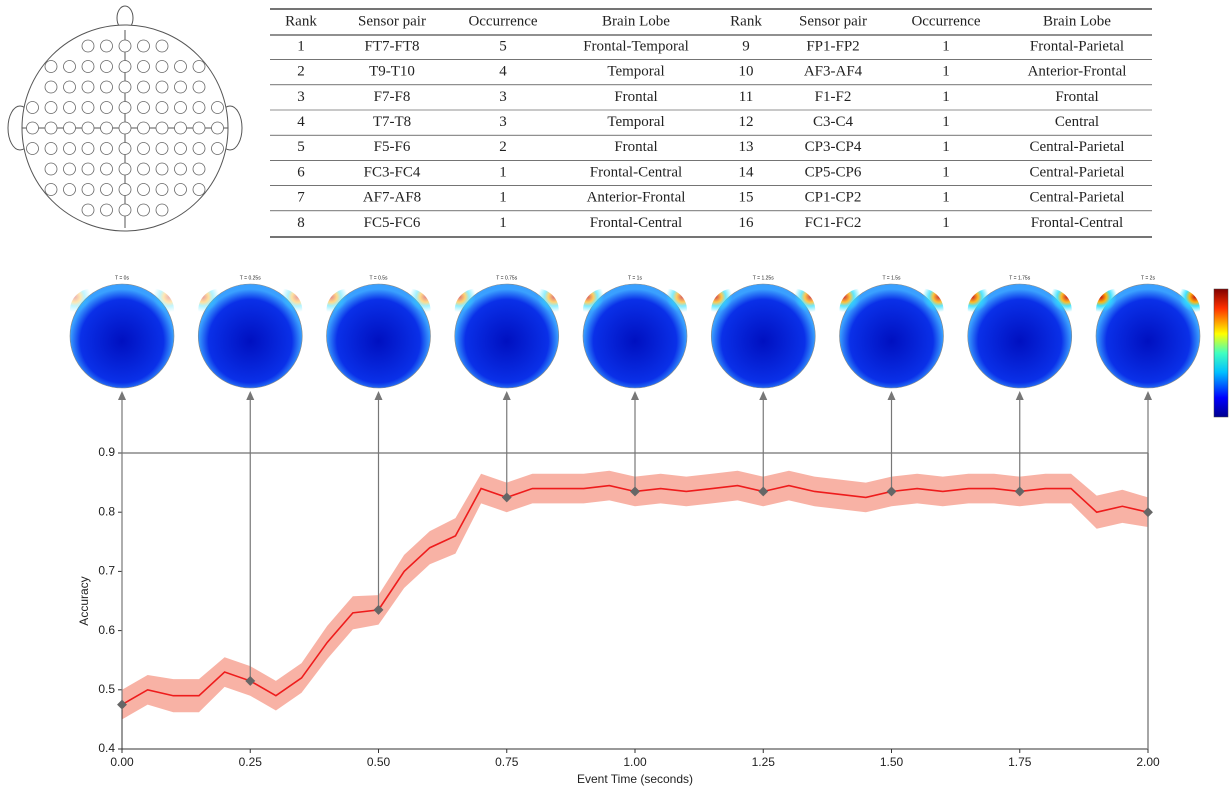  I want to click on table-cell: 12, so click(746, 122).